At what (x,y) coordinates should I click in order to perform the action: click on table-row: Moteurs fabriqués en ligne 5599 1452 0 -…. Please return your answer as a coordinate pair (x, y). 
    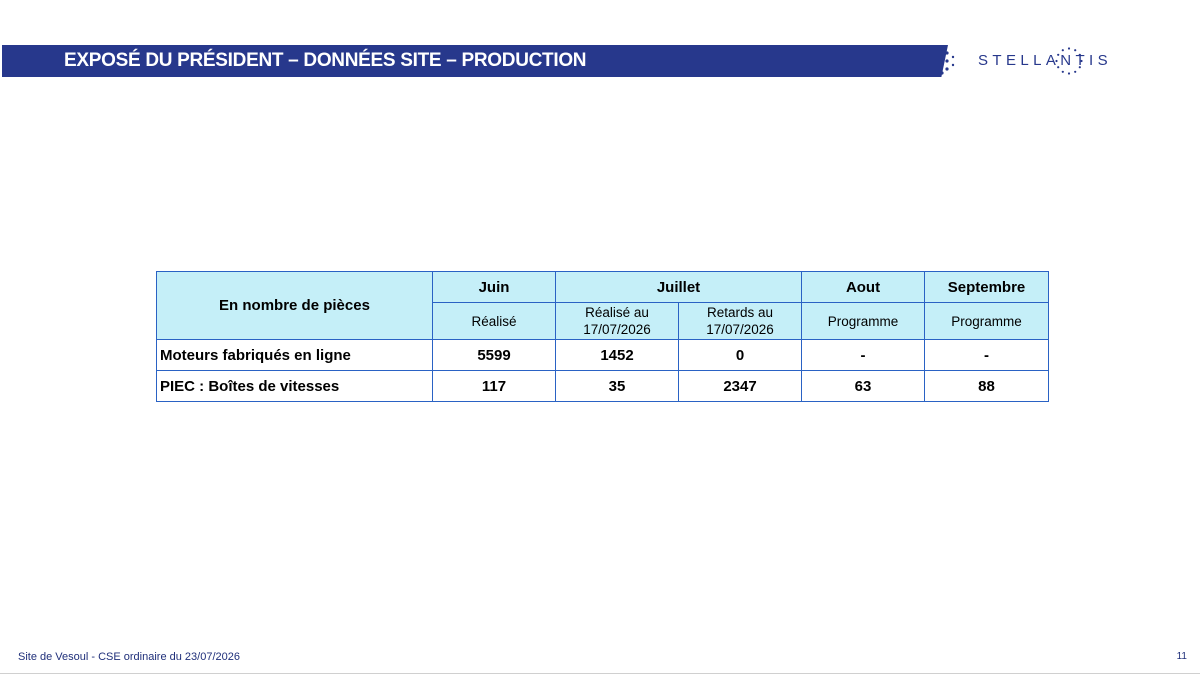
    Looking at the image, I should click on (603, 355).